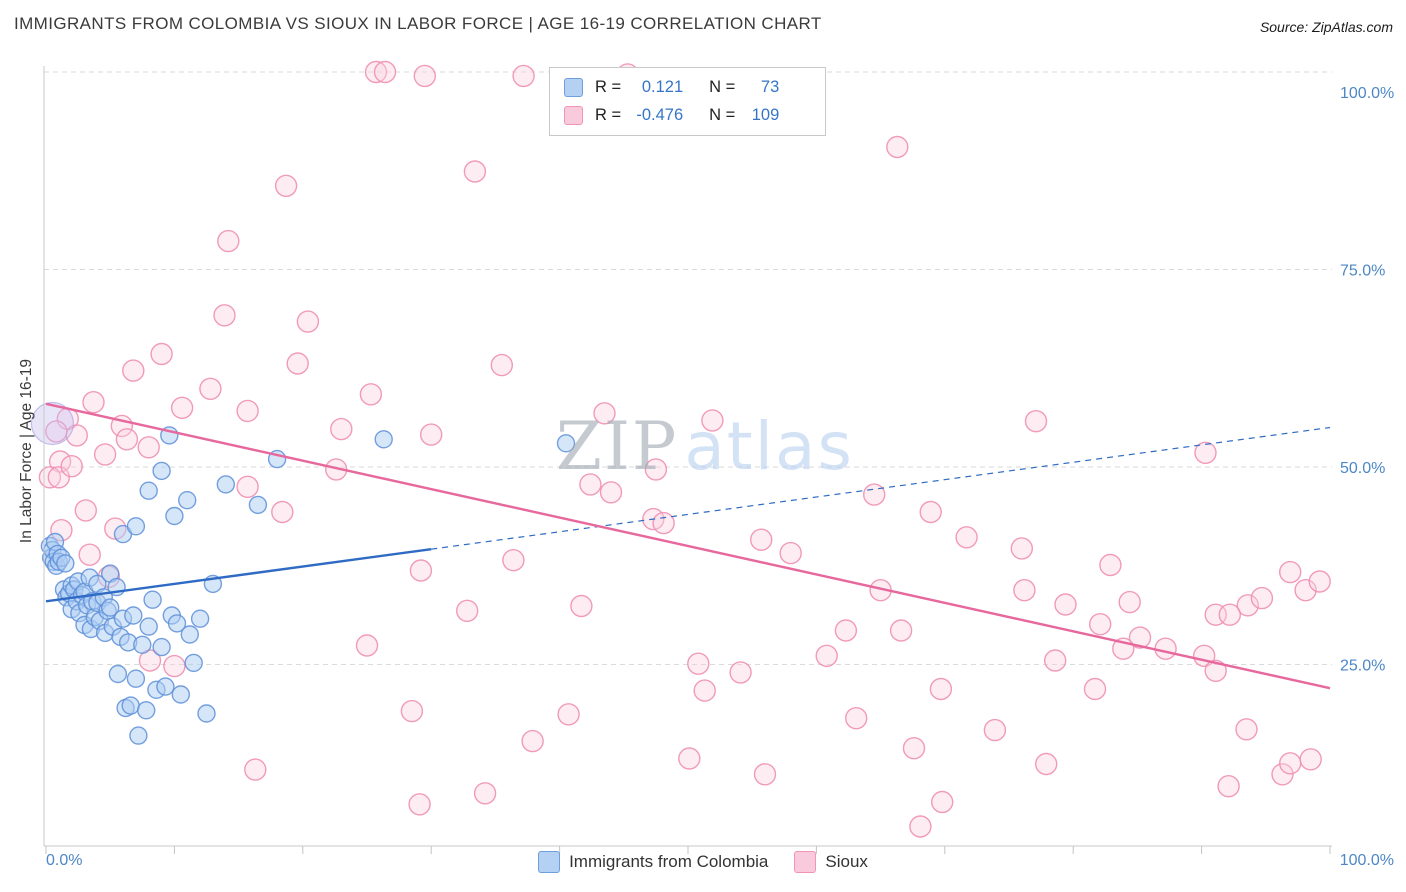  What do you see at coordinates (308, 585) in the screenshot?
I see `colombia-points` at bounding box center [308, 585].